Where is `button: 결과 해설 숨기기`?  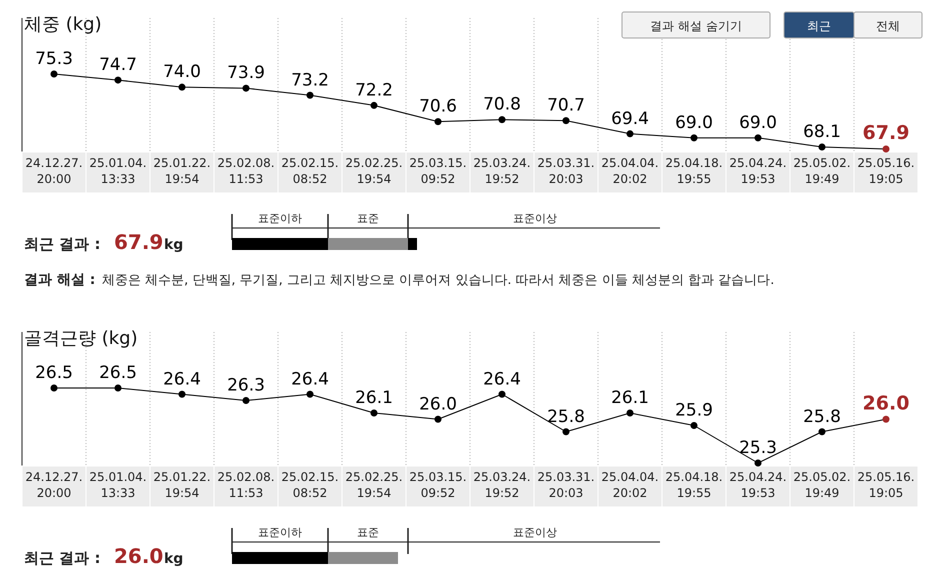 button: 결과 해설 숨기기 is located at coordinates (696, 25).